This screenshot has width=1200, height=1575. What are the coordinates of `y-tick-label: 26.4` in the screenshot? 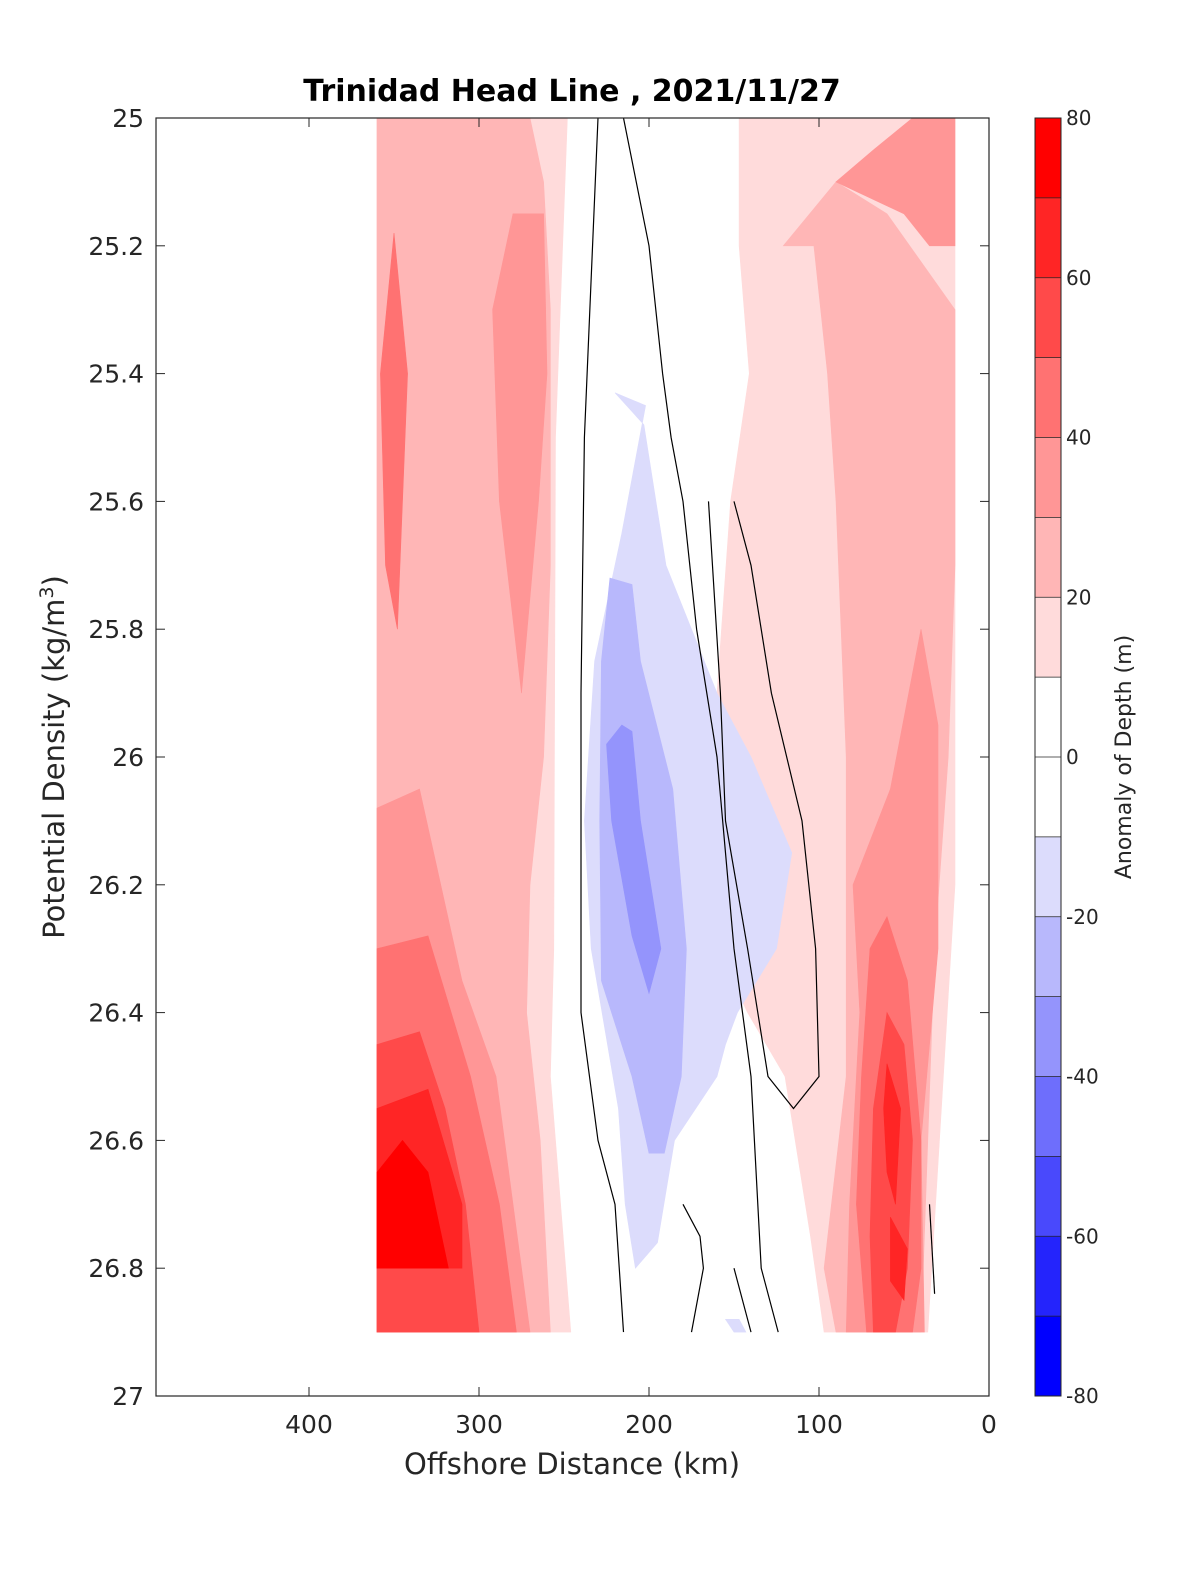 It's located at (116, 1013).